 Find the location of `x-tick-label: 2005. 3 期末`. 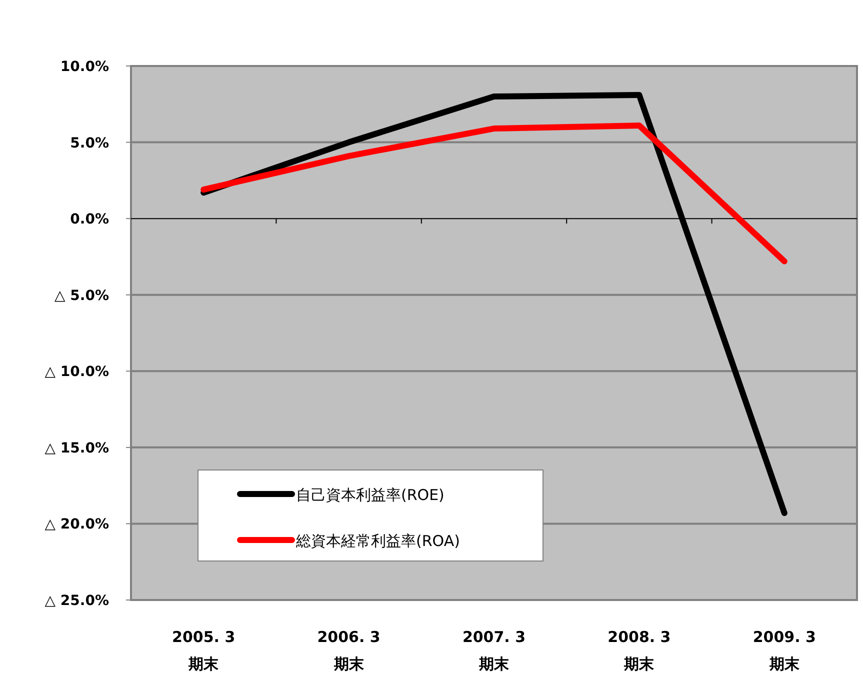

x-tick-label: 2005. 3 期末 is located at coordinates (204, 650).